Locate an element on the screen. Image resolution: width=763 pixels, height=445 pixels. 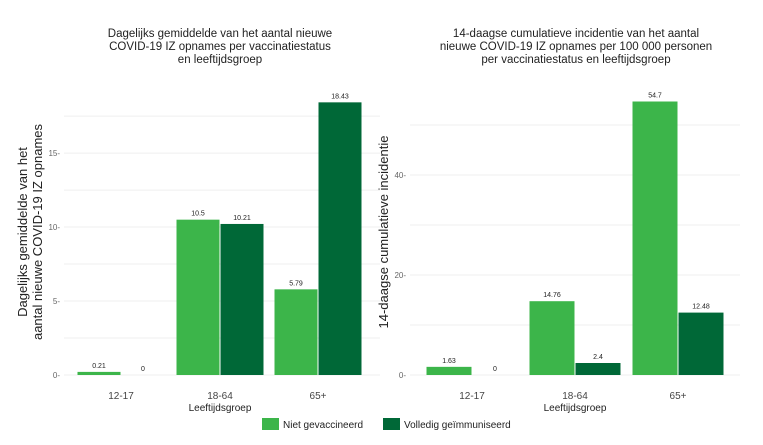
data-label: 54.7 is located at coordinates (655, 96).